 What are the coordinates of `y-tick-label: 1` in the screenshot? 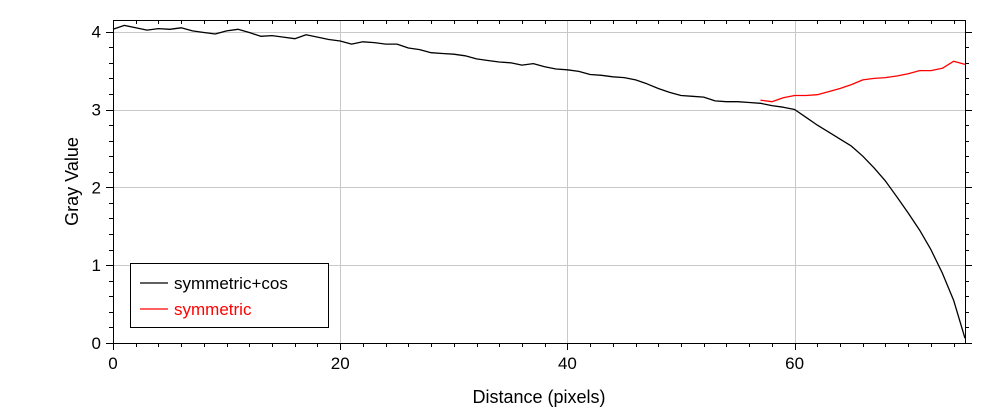 It's located at (96, 265).